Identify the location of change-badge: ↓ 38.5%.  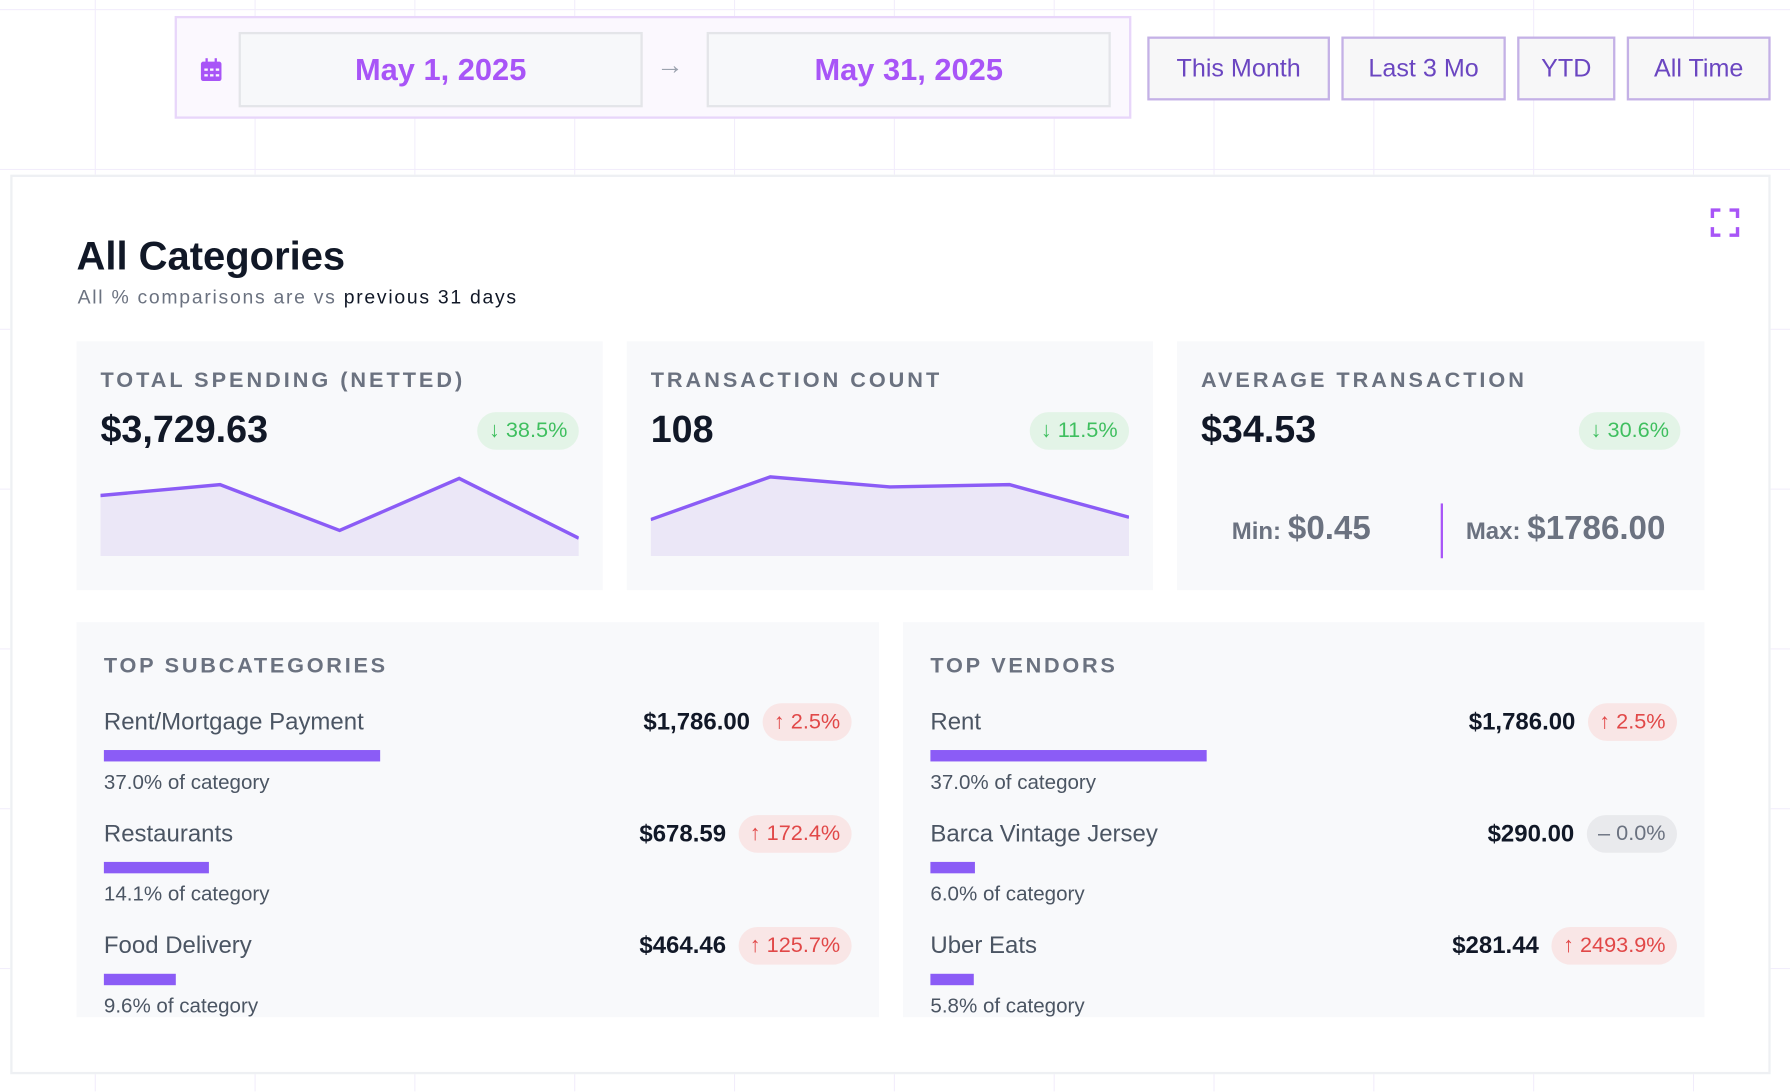
(528, 431).